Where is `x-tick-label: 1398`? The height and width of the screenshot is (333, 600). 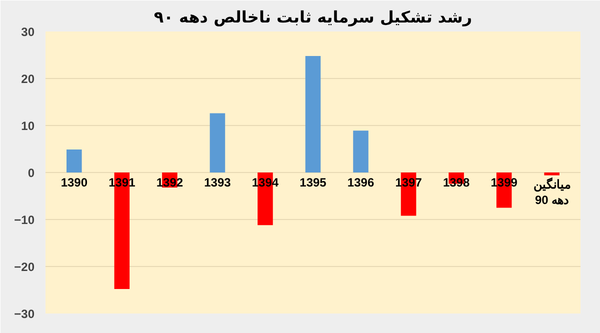
x-tick-label: 1398 is located at coordinates (456, 183).